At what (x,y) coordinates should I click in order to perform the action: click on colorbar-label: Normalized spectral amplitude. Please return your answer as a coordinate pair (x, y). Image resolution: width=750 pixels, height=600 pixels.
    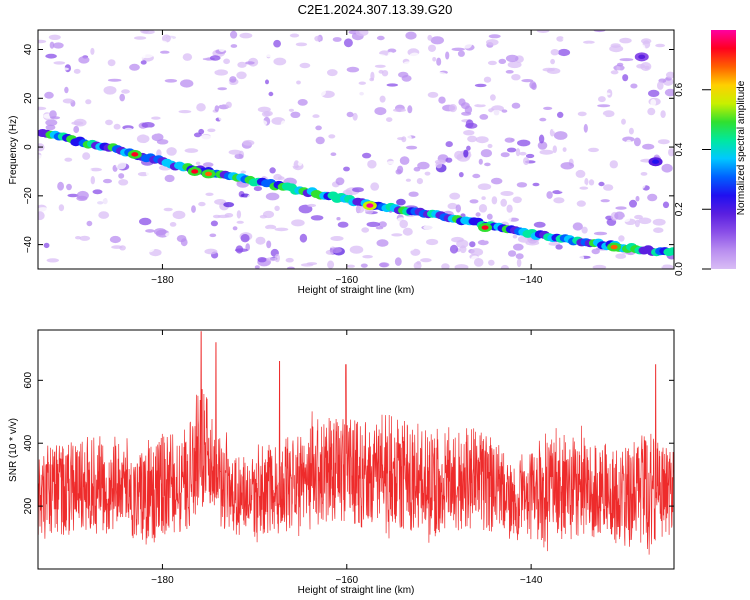
    Looking at the image, I should click on (741, 147).